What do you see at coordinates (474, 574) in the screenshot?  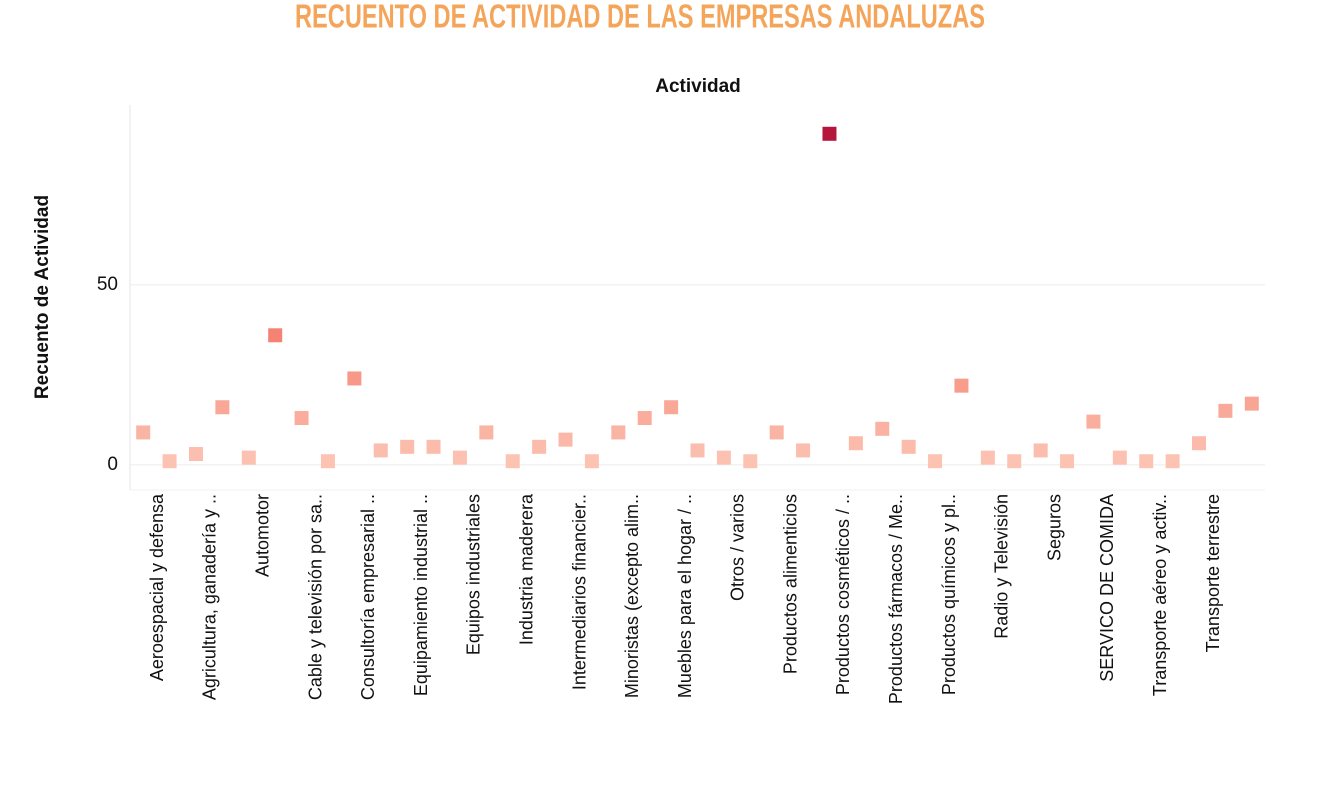 I see `x-tick-label: Equipos industriales` at bounding box center [474, 574].